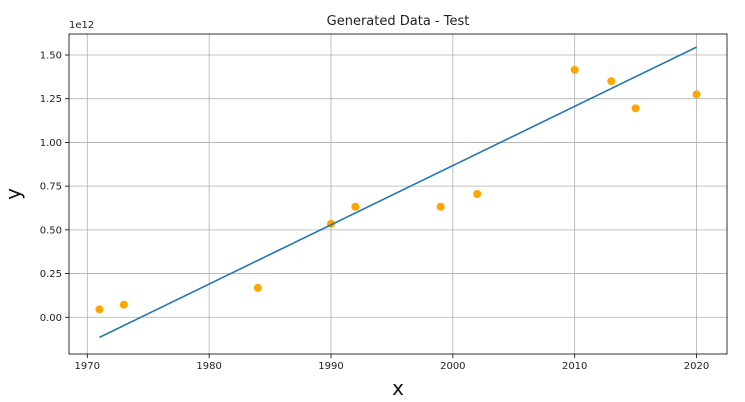 The image size is (745, 402). I want to click on x-tick-label: 1990, so click(330, 366).